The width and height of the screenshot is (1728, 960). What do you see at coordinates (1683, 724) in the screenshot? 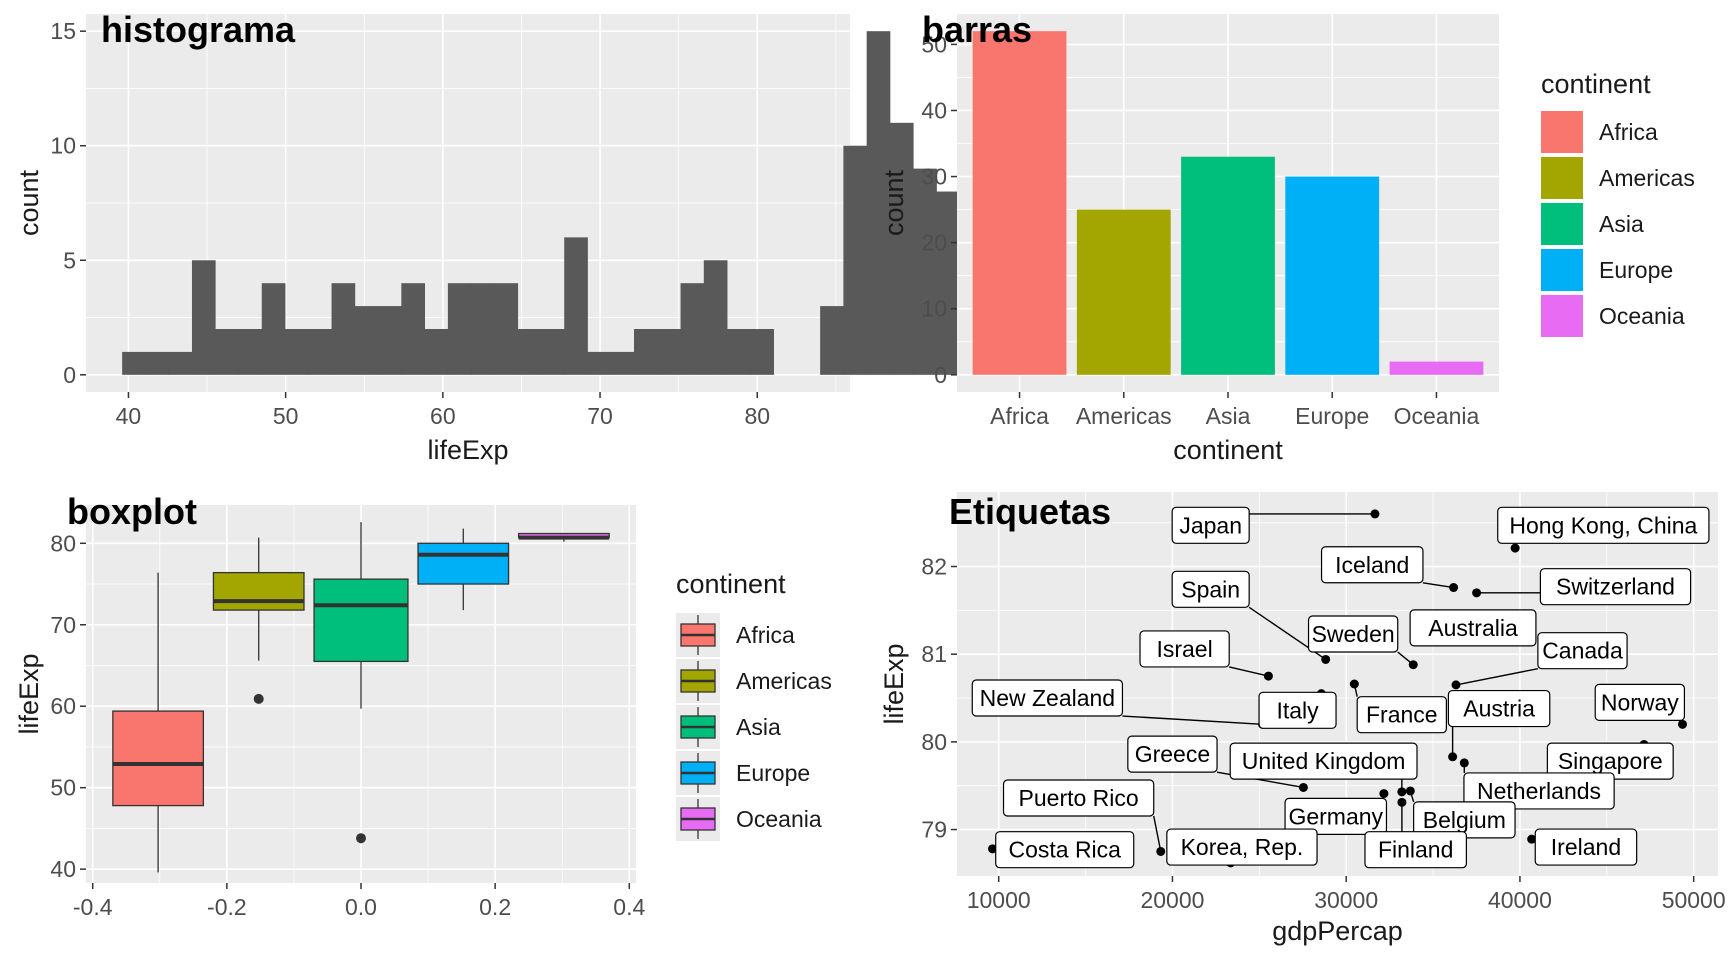
I see `point-norway` at bounding box center [1683, 724].